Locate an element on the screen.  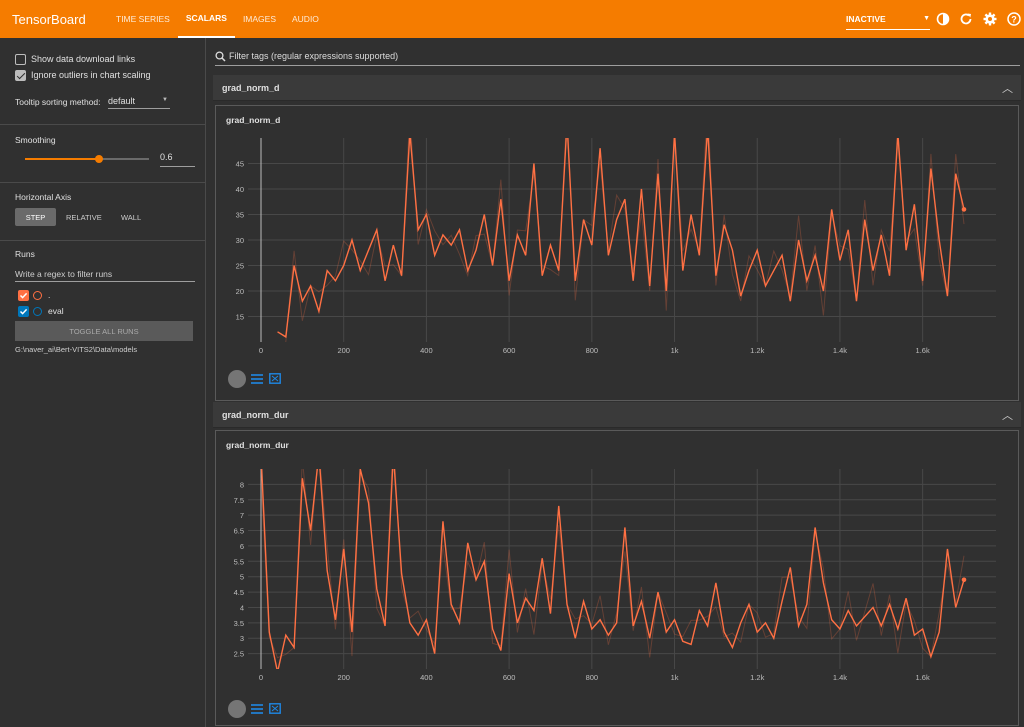
x-tick-label: 600 is located at coordinates (509, 677).